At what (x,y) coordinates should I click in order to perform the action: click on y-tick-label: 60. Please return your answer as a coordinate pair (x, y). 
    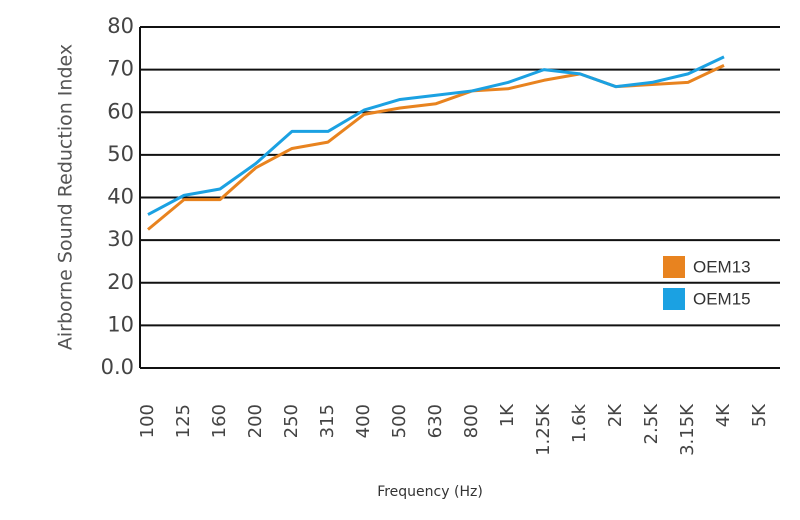
    Looking at the image, I should click on (120, 111).